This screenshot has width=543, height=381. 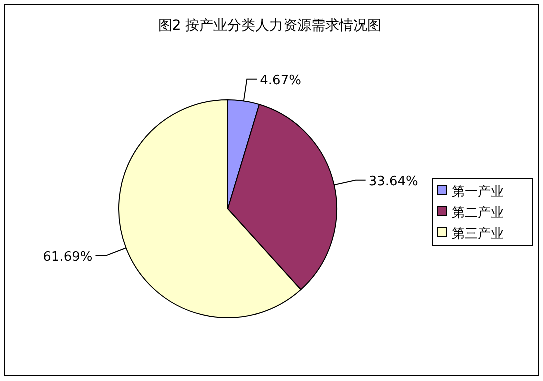 I want to click on legend-label: 第三产业, so click(x=478, y=234).